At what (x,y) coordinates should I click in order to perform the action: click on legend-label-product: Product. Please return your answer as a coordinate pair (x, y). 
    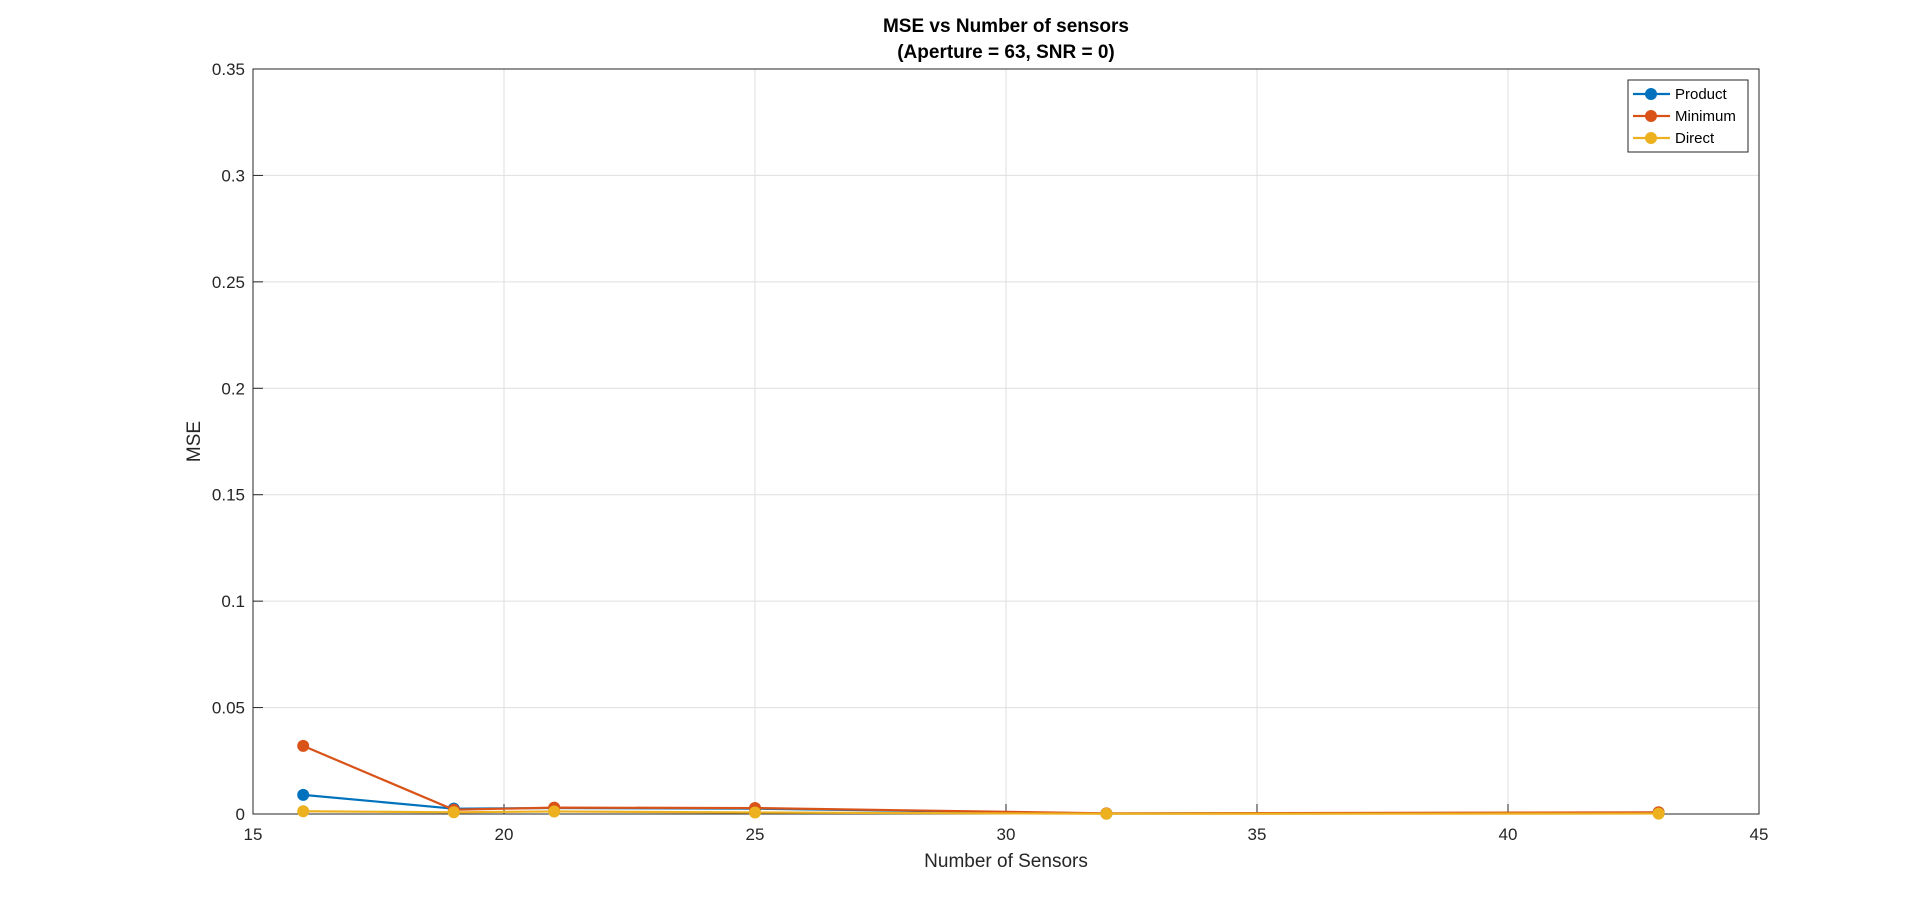
    Looking at the image, I should click on (1701, 94).